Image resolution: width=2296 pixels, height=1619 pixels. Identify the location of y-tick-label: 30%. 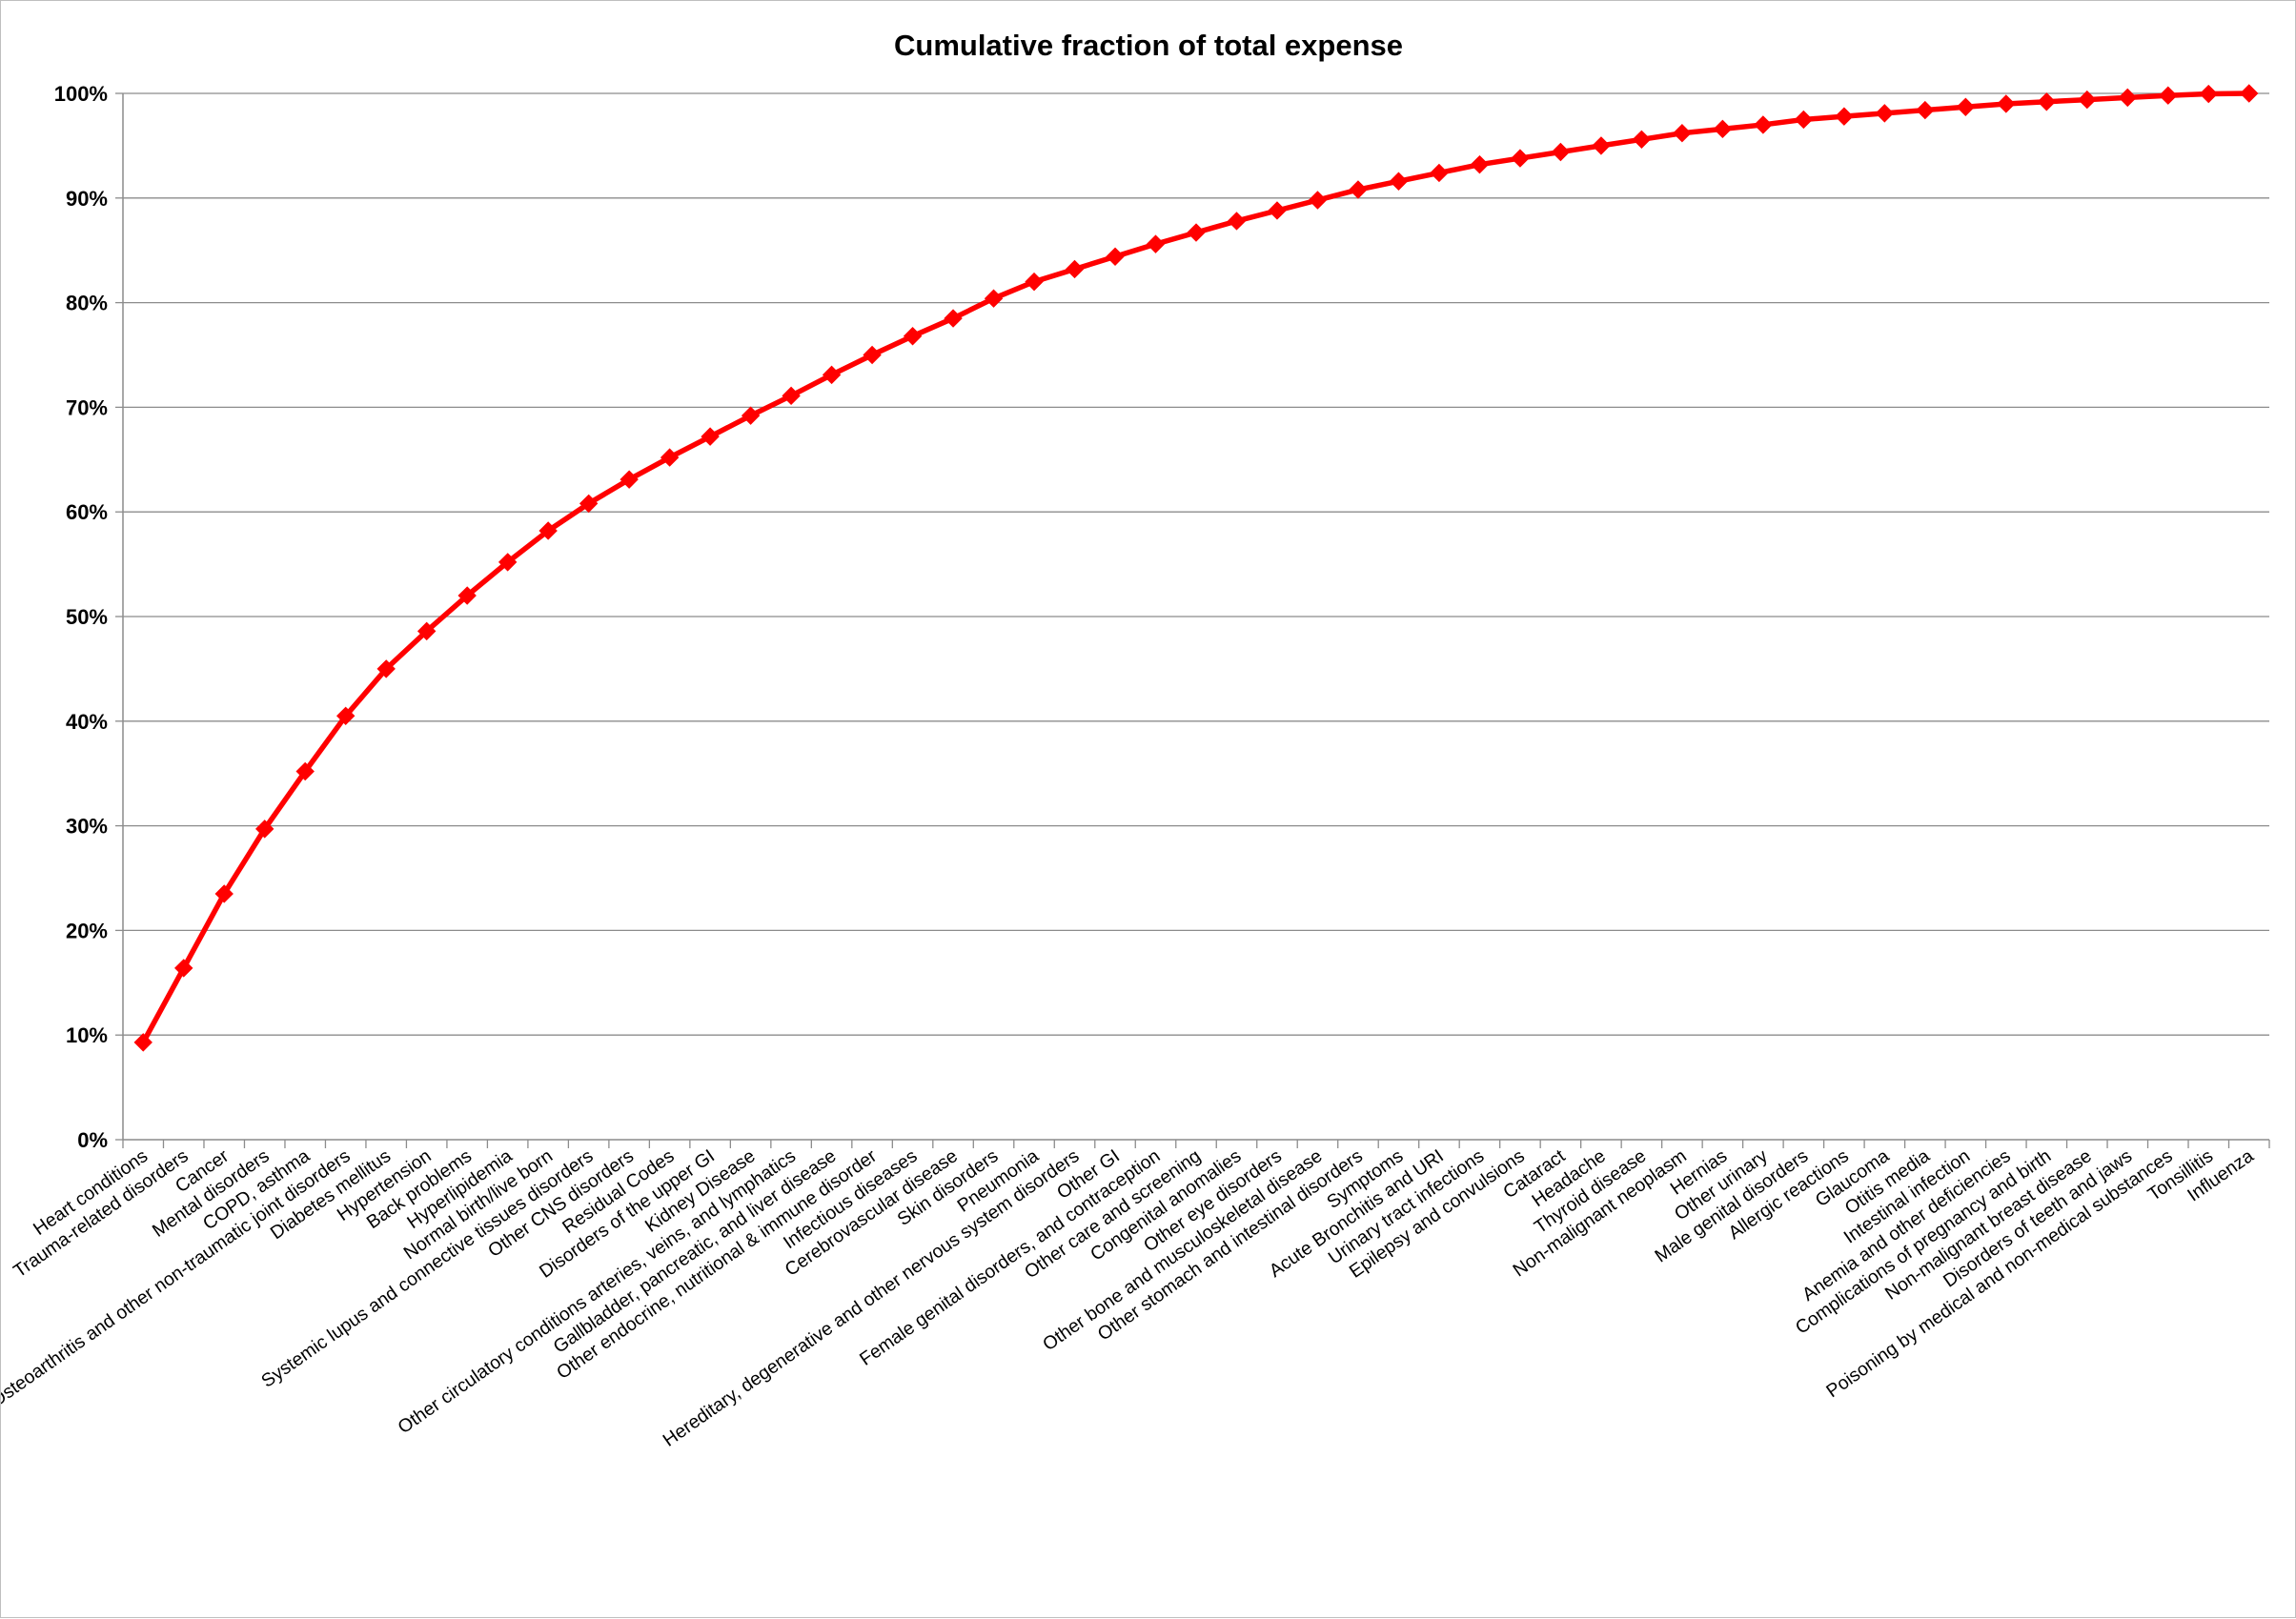
(87, 827).